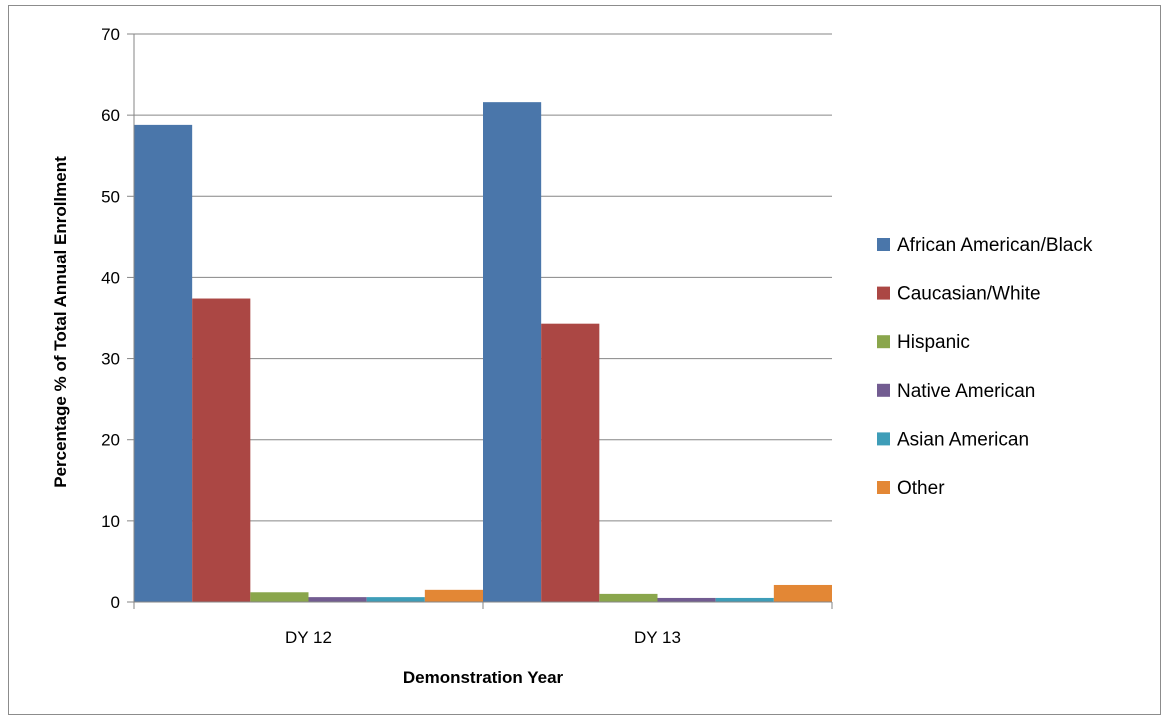  I want to click on legend-label: Native American, so click(966, 391).